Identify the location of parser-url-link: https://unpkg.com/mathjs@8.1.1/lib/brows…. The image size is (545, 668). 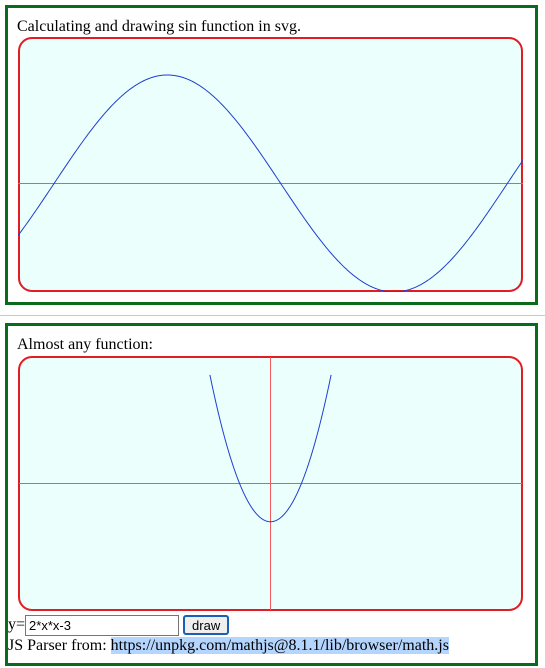
(279, 645).